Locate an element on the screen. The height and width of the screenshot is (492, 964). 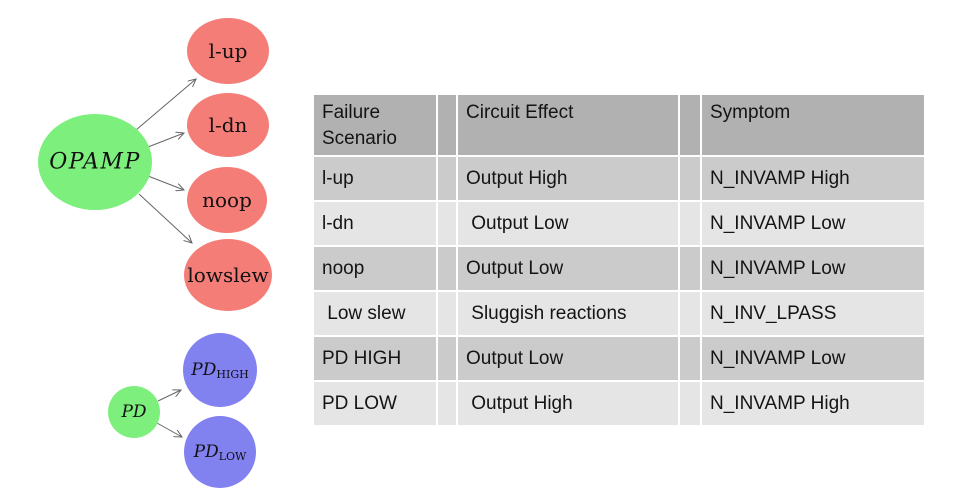
cell-scenario: noop is located at coordinates (375, 268).